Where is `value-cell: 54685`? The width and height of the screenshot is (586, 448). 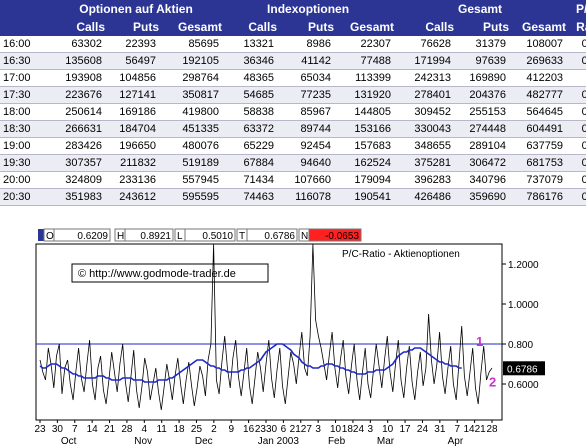 value-cell: 54685 is located at coordinates (250, 95).